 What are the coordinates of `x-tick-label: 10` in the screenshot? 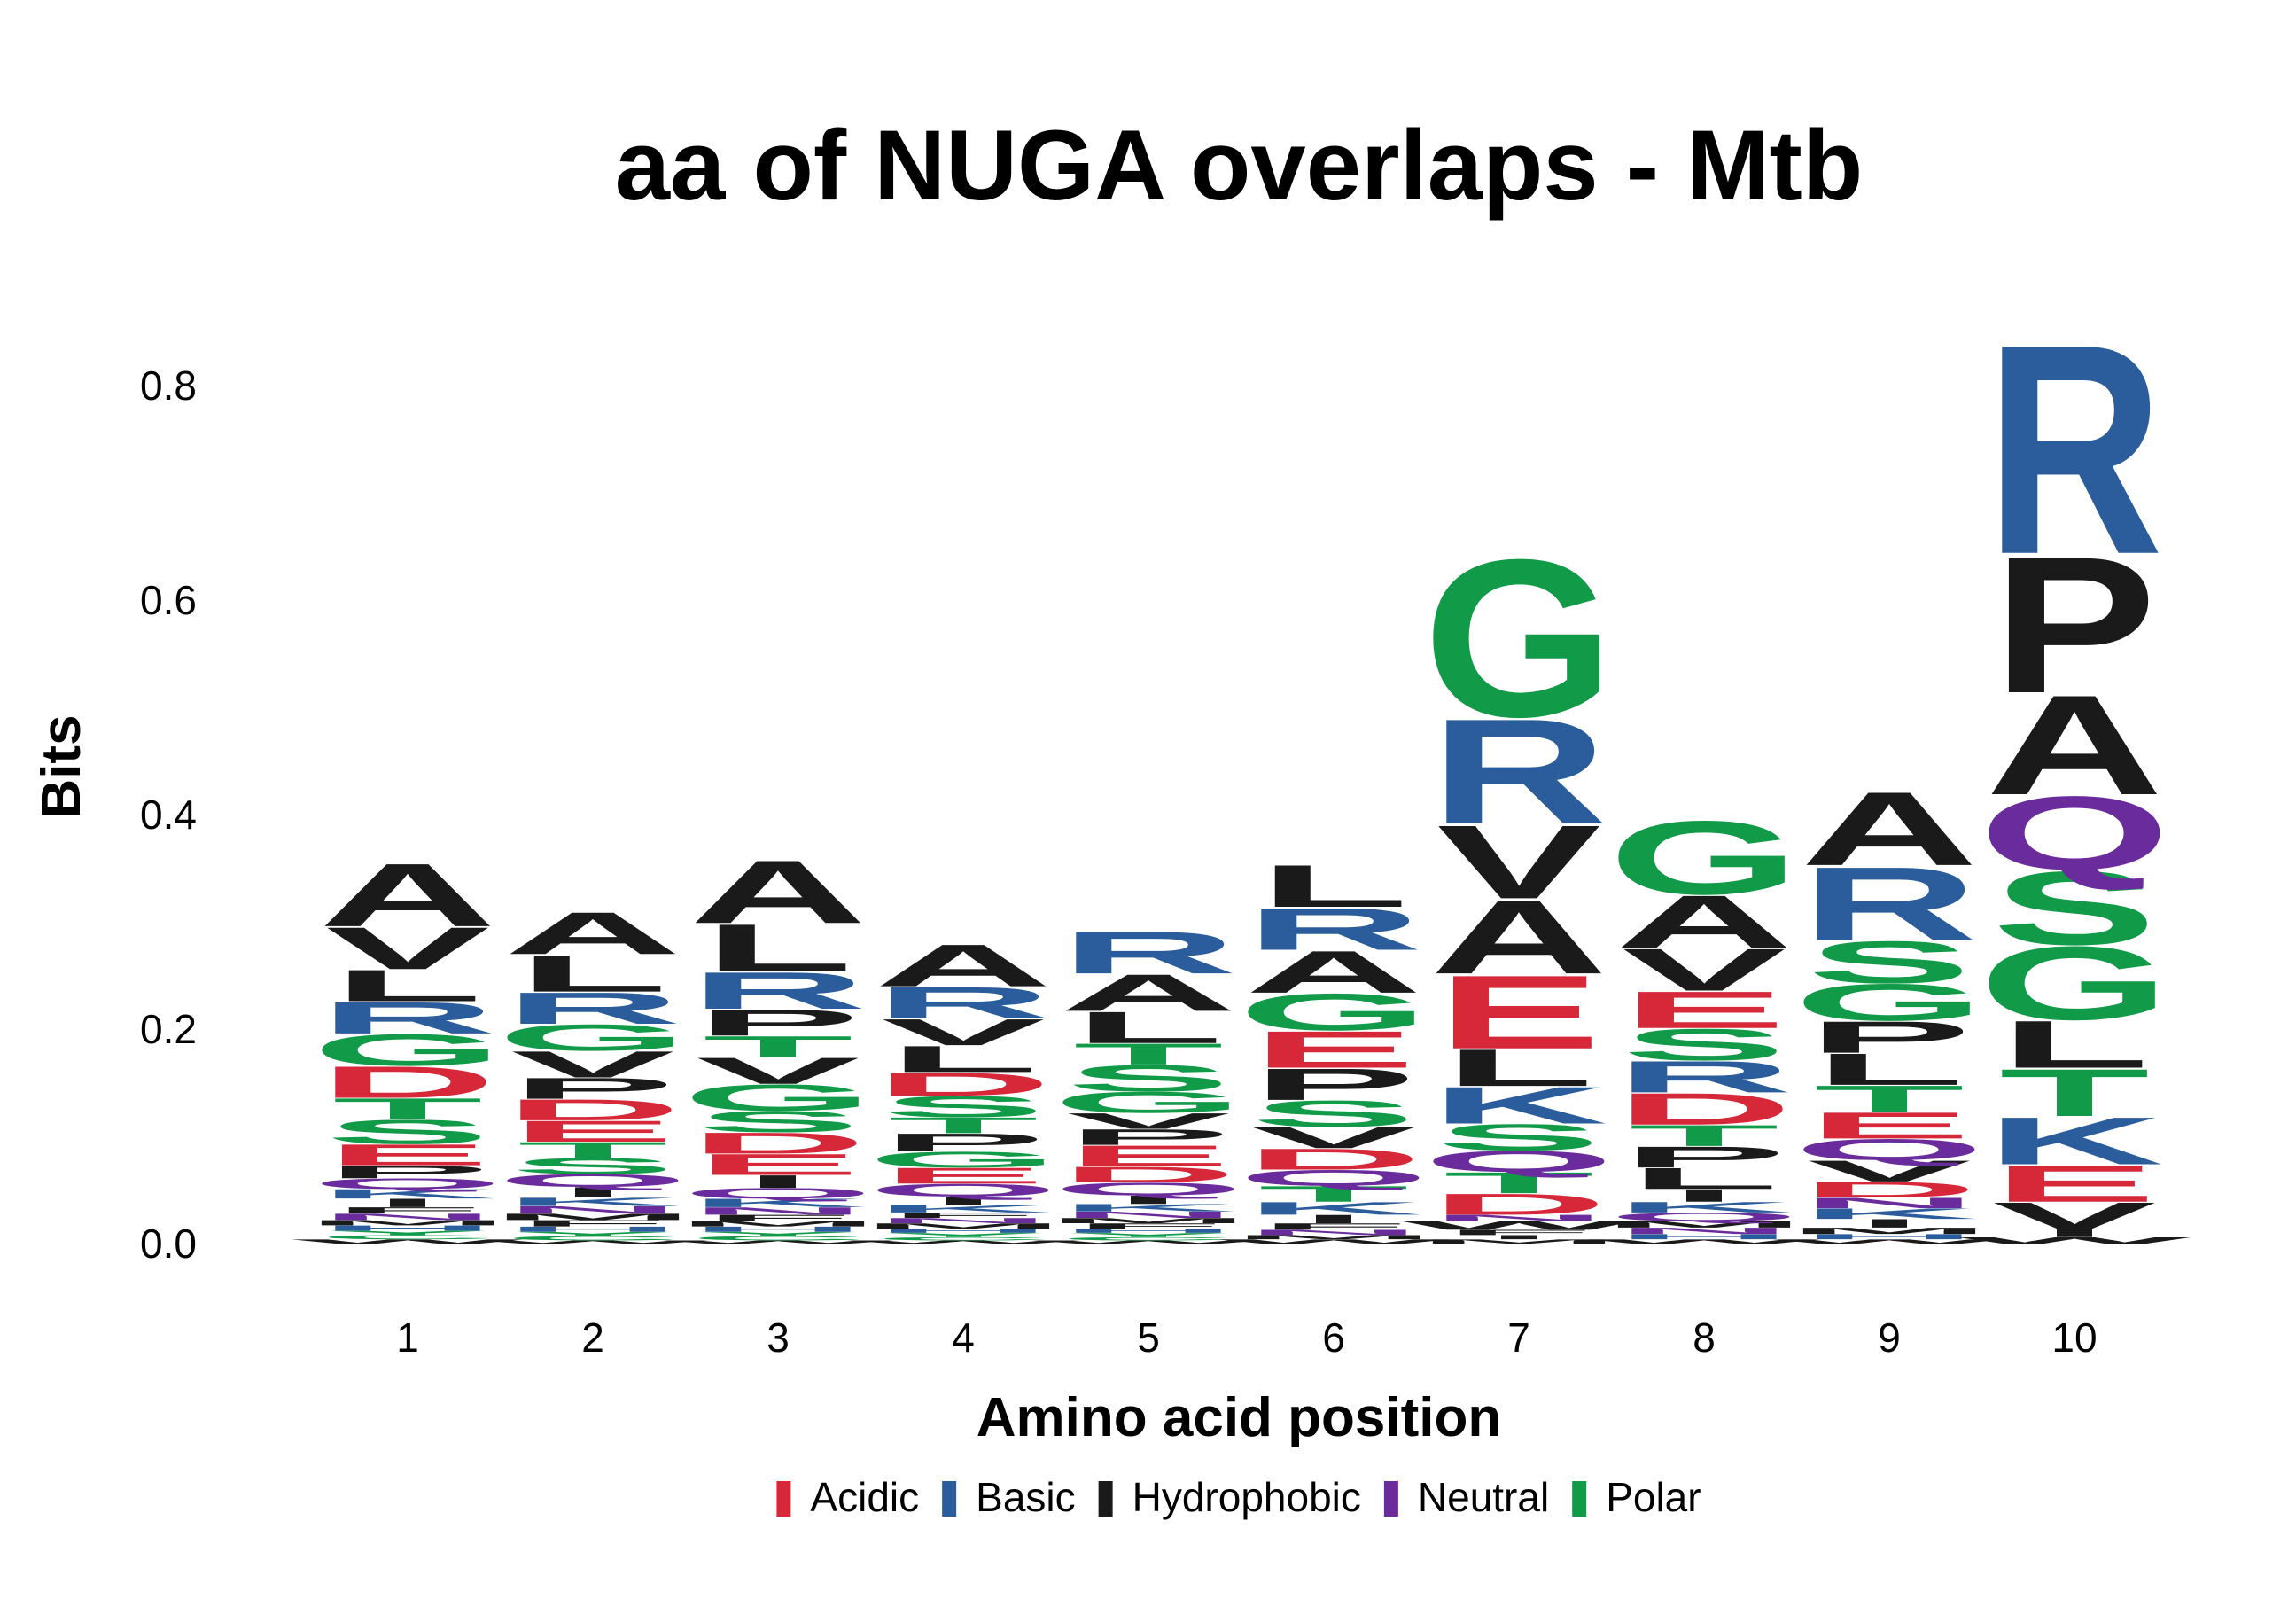 It's located at (2074, 1337).